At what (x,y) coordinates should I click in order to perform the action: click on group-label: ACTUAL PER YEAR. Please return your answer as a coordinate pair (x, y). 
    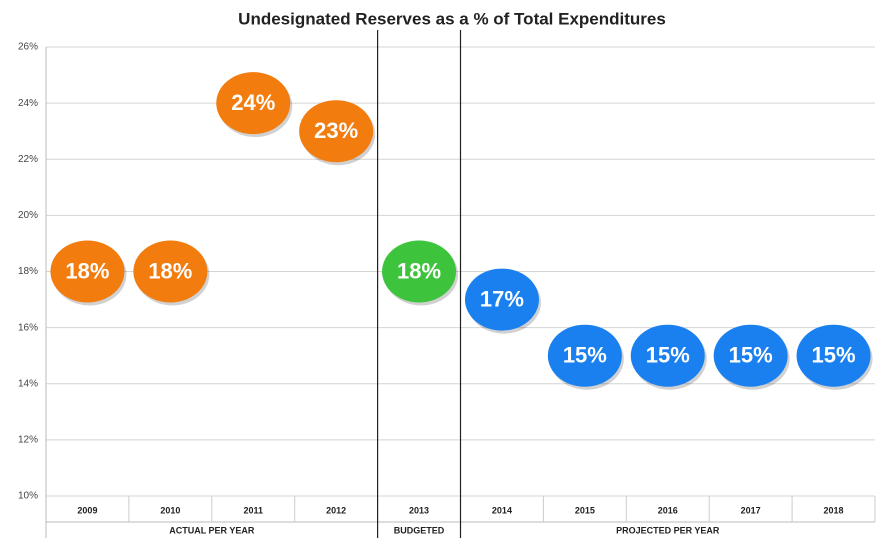
    Looking at the image, I should click on (212, 530).